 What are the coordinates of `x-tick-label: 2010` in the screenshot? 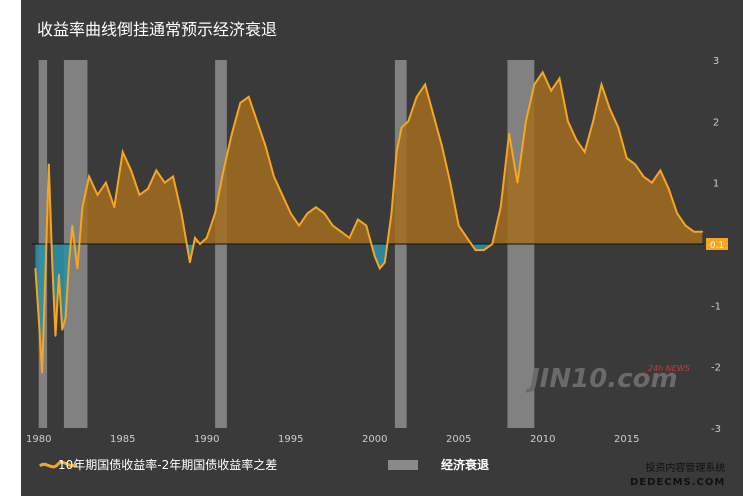 It's located at (542, 439).